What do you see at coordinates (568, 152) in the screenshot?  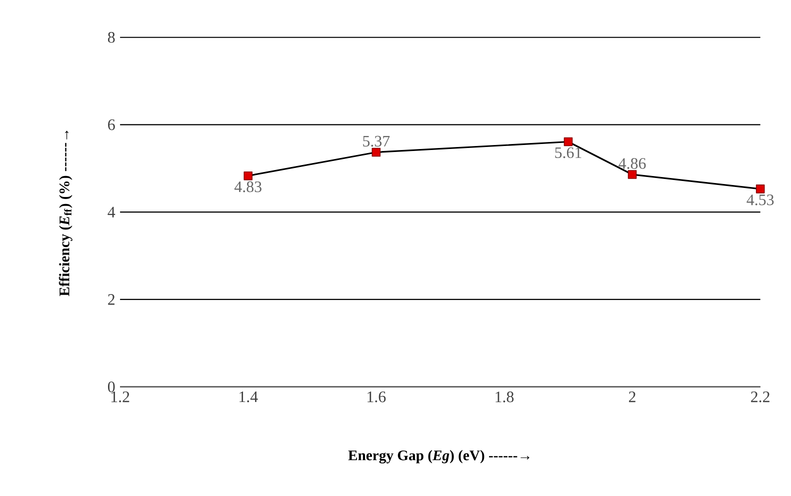 I see `data-label: 5.61` at bounding box center [568, 152].